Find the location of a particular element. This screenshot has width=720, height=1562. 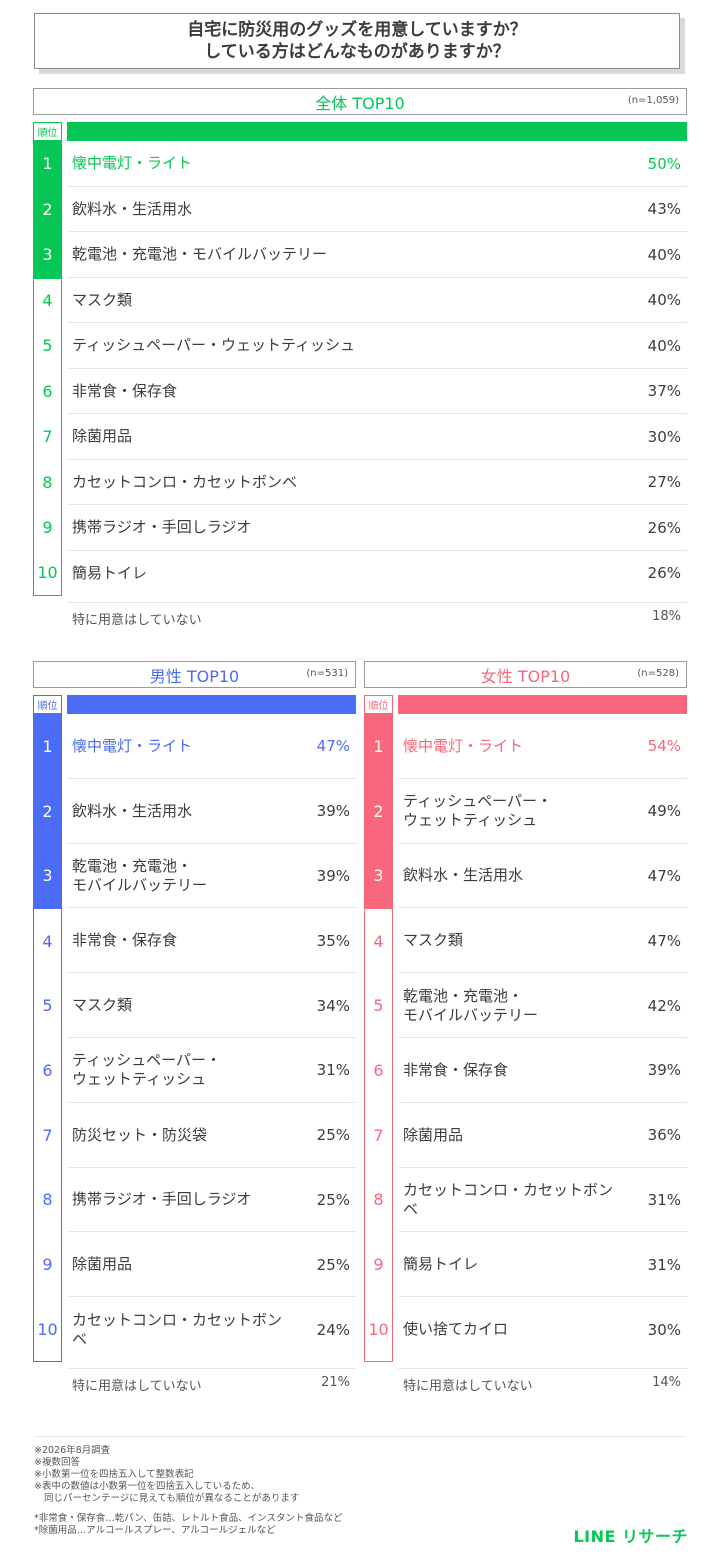

ranking-row: 9 携帯ラジオ・手回しラジオ 26% is located at coordinates (360, 528).